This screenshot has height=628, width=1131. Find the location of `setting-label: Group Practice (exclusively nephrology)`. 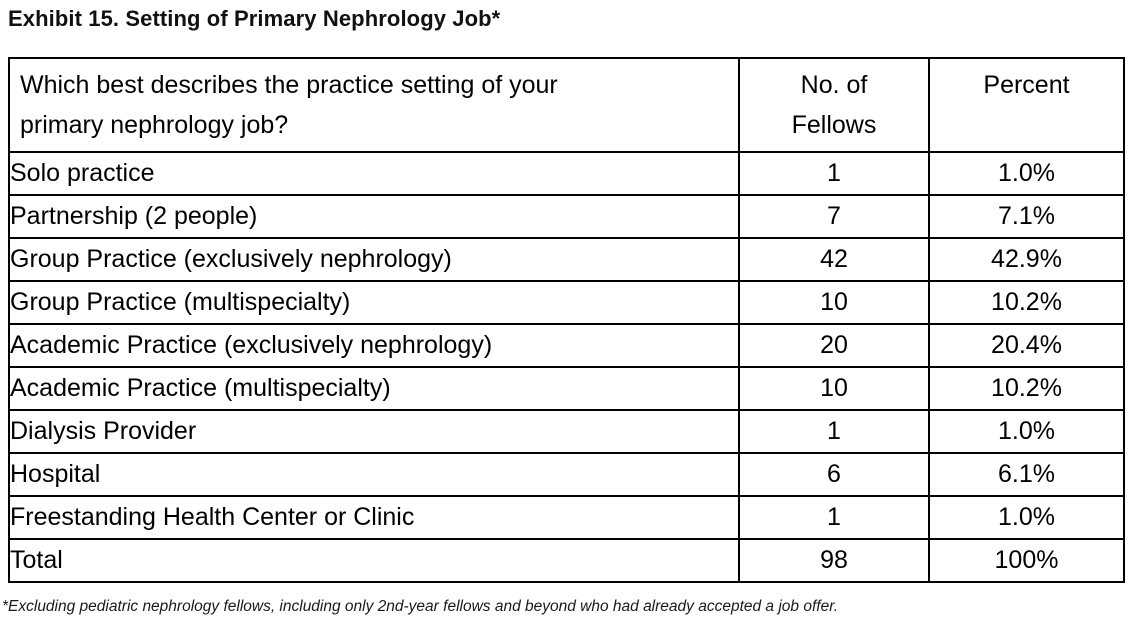

setting-label: Group Practice (exclusively nephrology) is located at coordinates (374, 259).